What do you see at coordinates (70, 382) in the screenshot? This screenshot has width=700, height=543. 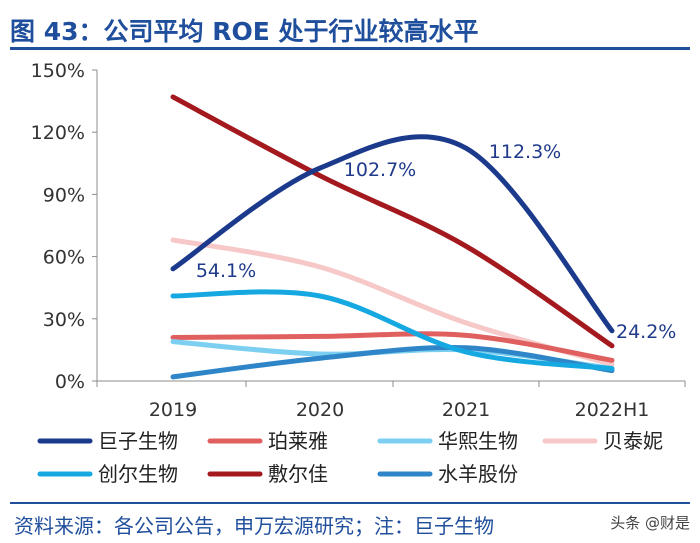 I see `y-tick-label: 0%` at bounding box center [70, 382].